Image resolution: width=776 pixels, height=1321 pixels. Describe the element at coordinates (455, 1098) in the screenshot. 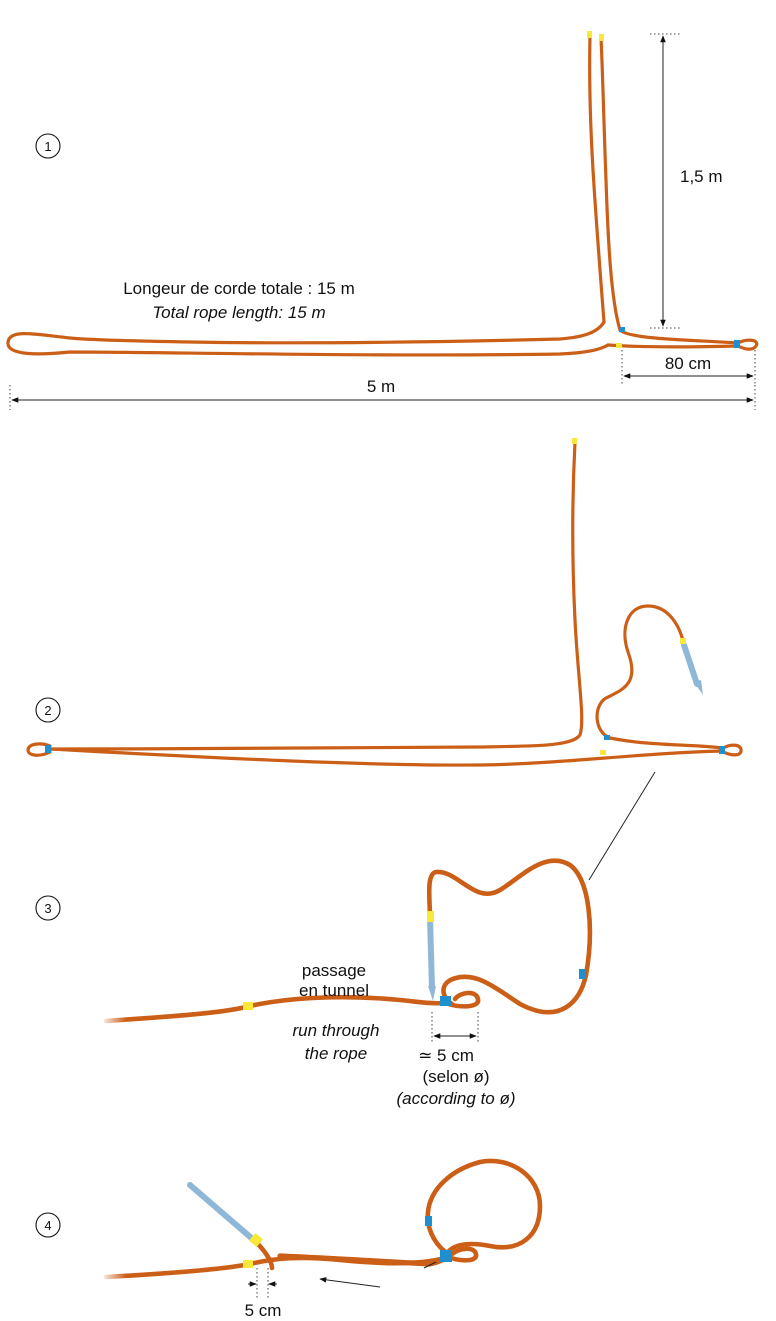

I see `diameter-note-en: (according to ø)` at that location.